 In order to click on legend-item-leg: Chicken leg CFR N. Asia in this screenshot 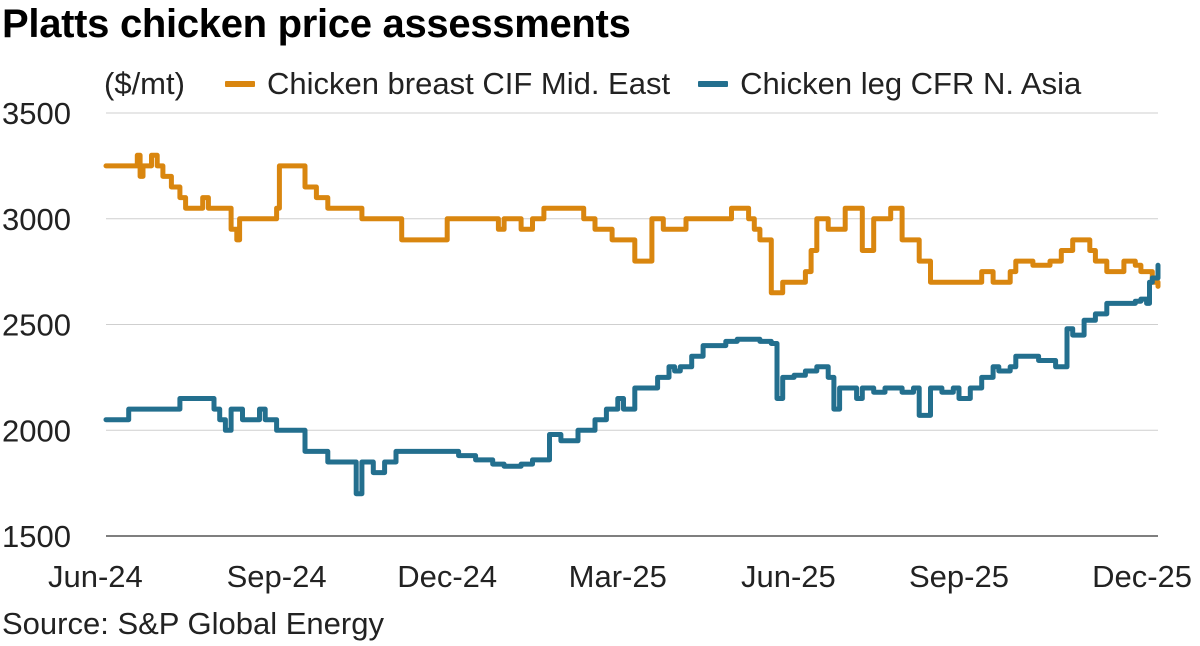, I will do `click(889, 84)`.